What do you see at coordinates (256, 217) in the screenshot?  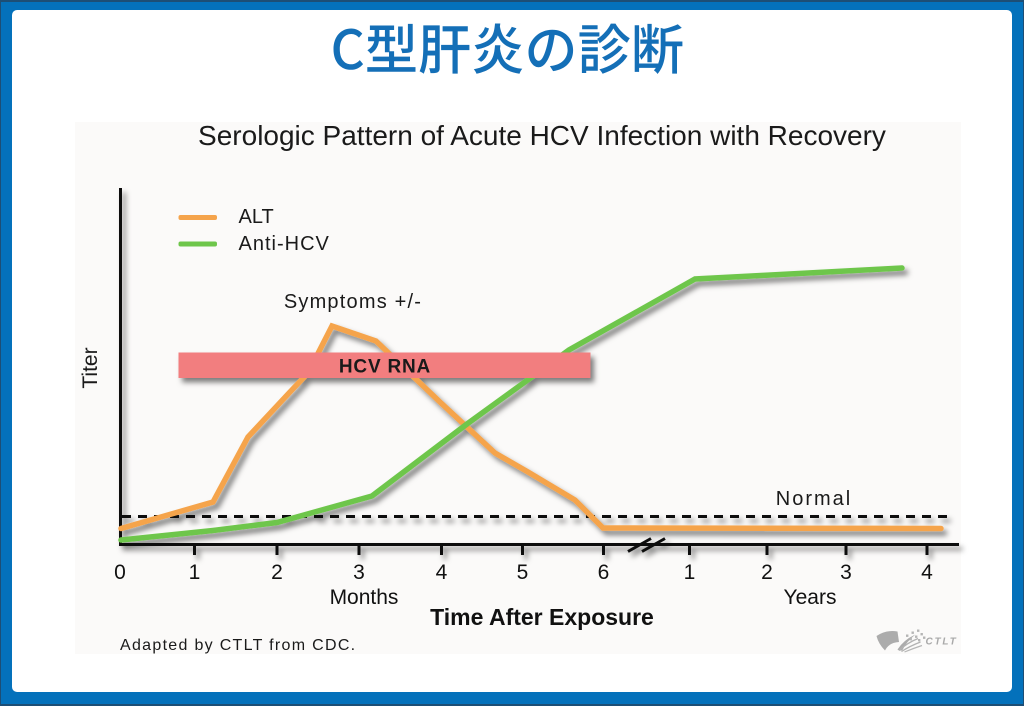 I see `svg-text: ALT` at bounding box center [256, 217].